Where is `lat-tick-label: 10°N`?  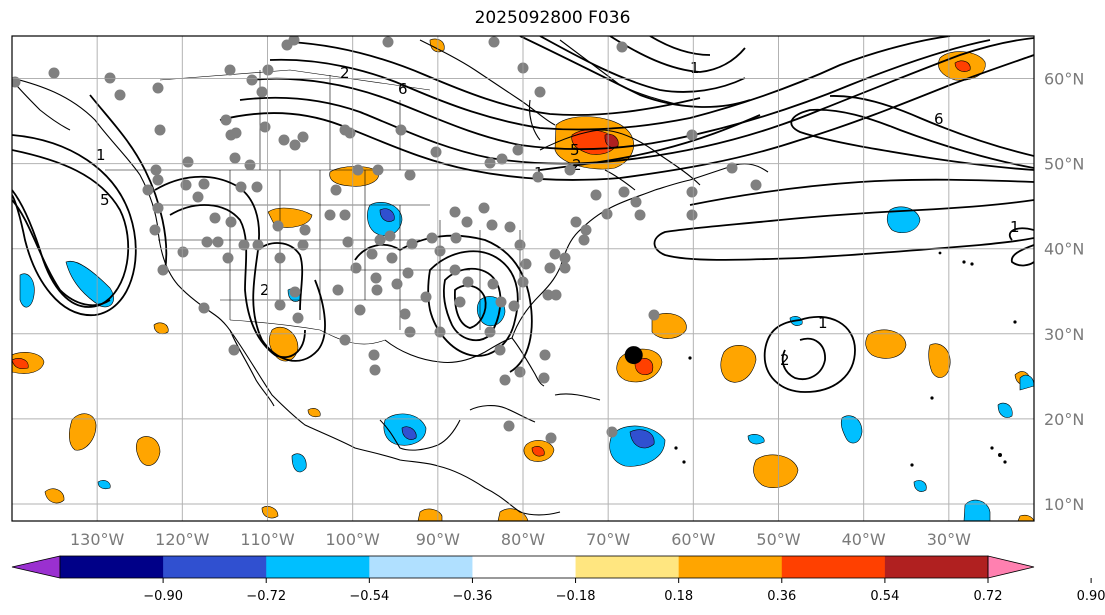
lat-tick-label: 10°N is located at coordinates (1064, 504).